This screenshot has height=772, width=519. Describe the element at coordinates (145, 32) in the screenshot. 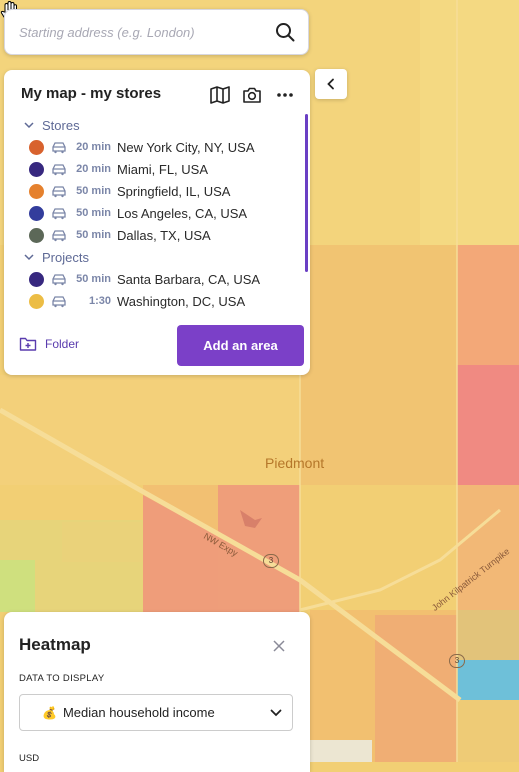

I see `search-input` at that location.